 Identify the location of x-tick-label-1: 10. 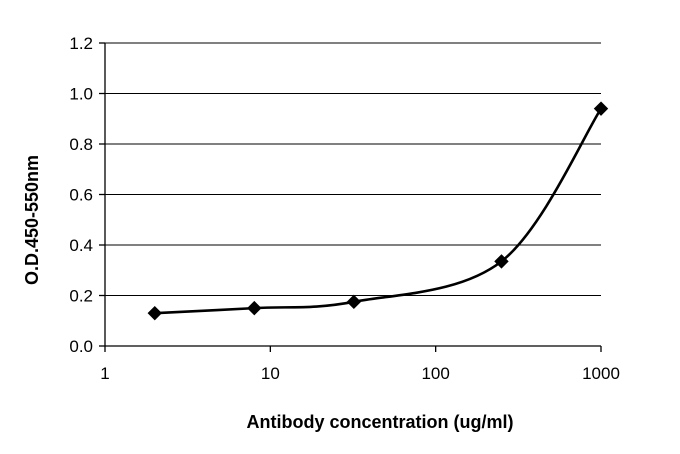
(270, 373).